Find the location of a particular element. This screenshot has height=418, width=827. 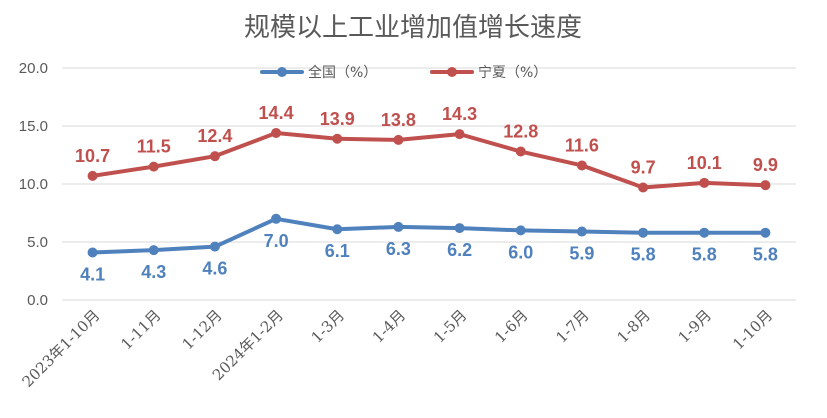

legend: 全国（%） 宁夏（%） is located at coordinates (403, 72).